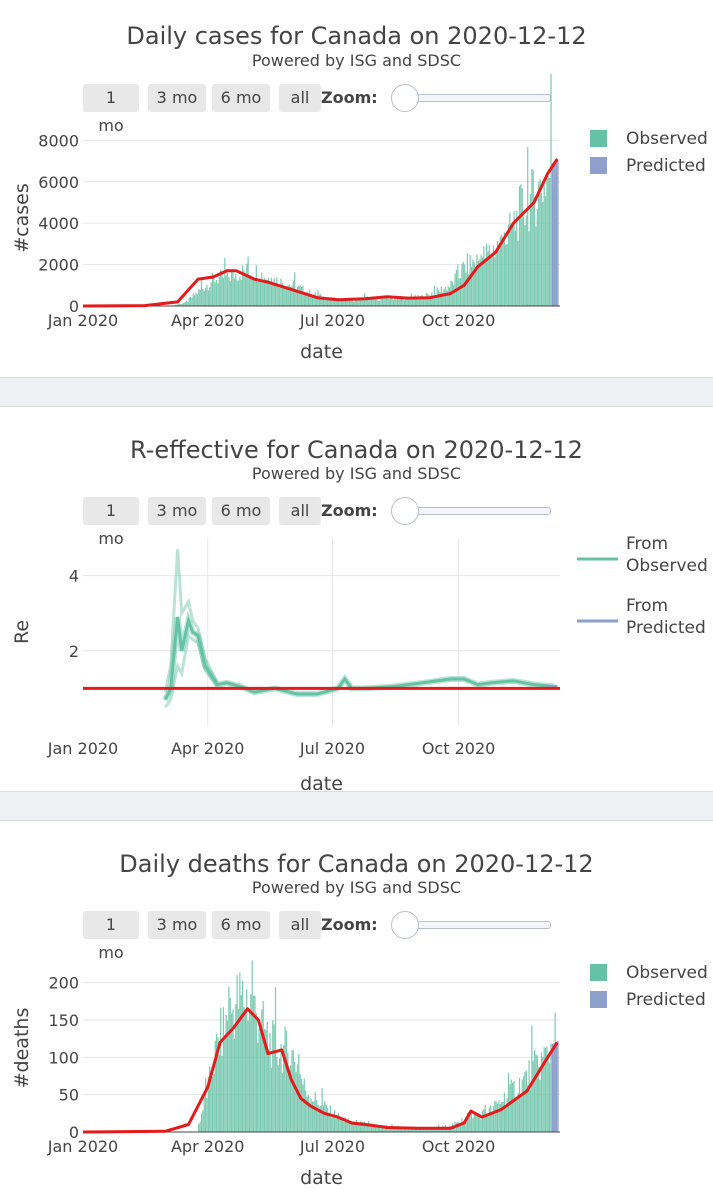  I want to click on cases-all-button: all, so click(300, 98).